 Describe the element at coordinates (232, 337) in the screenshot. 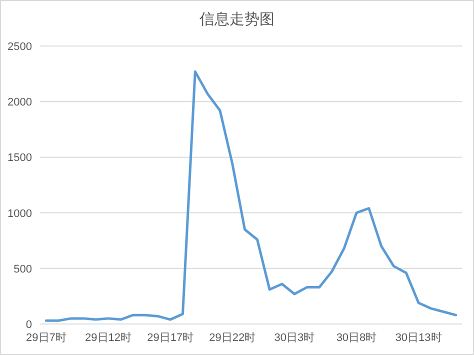

I see `x-tick-label: 29日22时` at that location.